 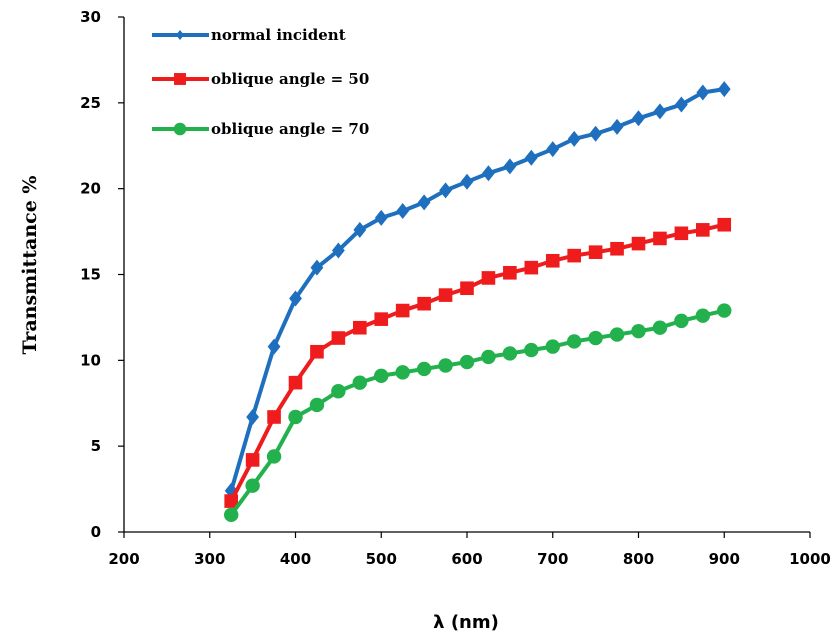 I want to click on x-axis-title: λ (nm), so click(x=466, y=622).